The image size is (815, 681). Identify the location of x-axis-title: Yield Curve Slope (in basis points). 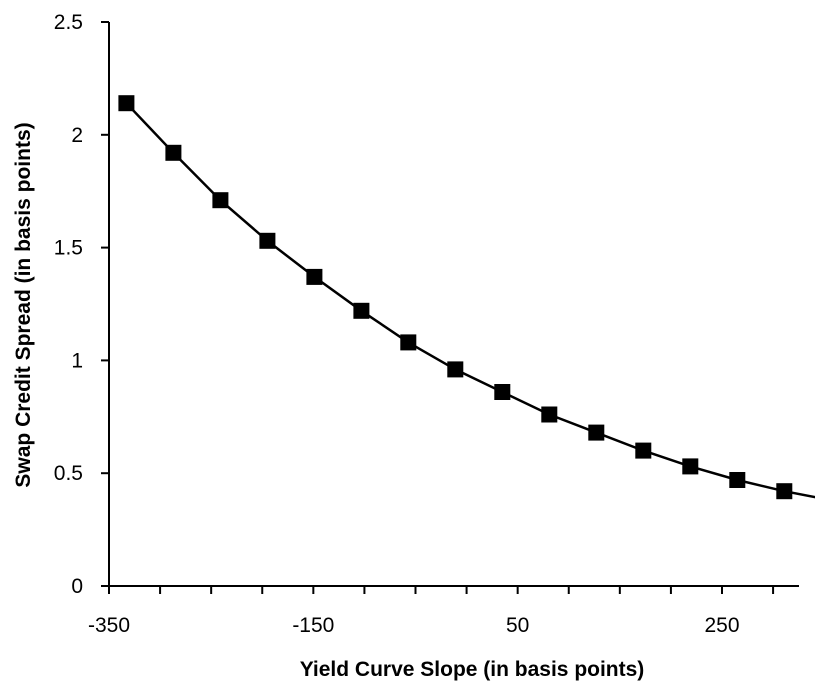
(472, 669).